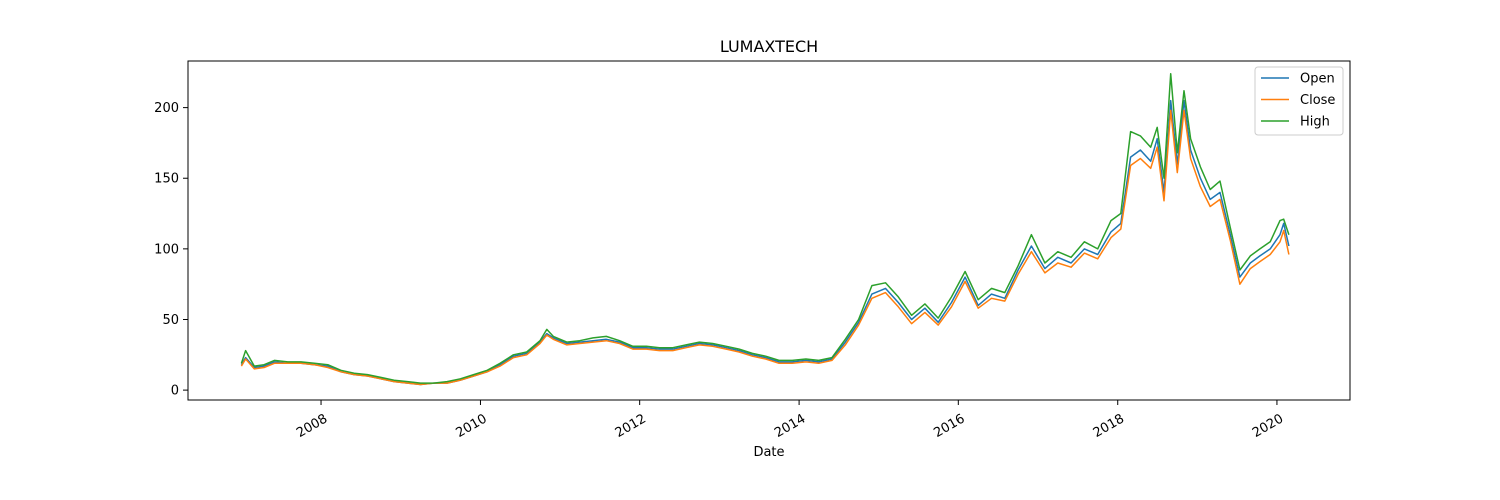 This screenshot has height=500, width=1500. Describe the element at coordinates (1317, 100) in the screenshot. I see `legend-label-close: Close` at that location.